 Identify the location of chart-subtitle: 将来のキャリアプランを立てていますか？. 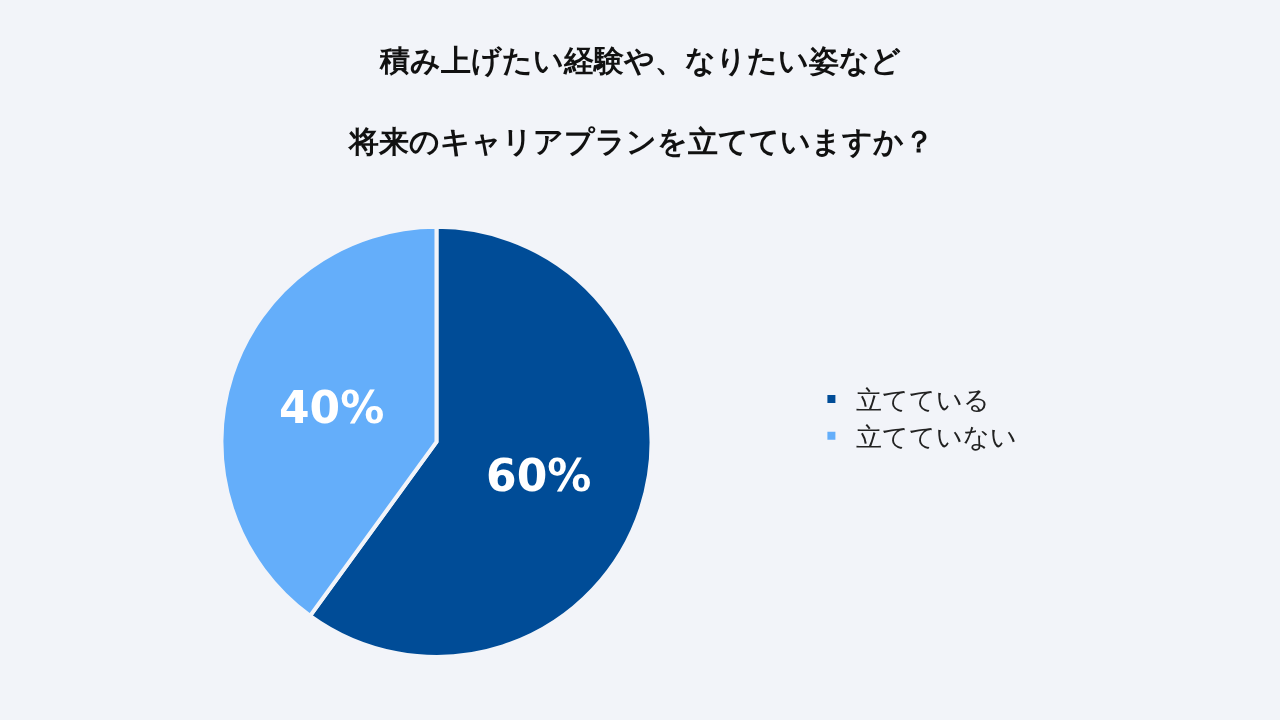
(640, 141).